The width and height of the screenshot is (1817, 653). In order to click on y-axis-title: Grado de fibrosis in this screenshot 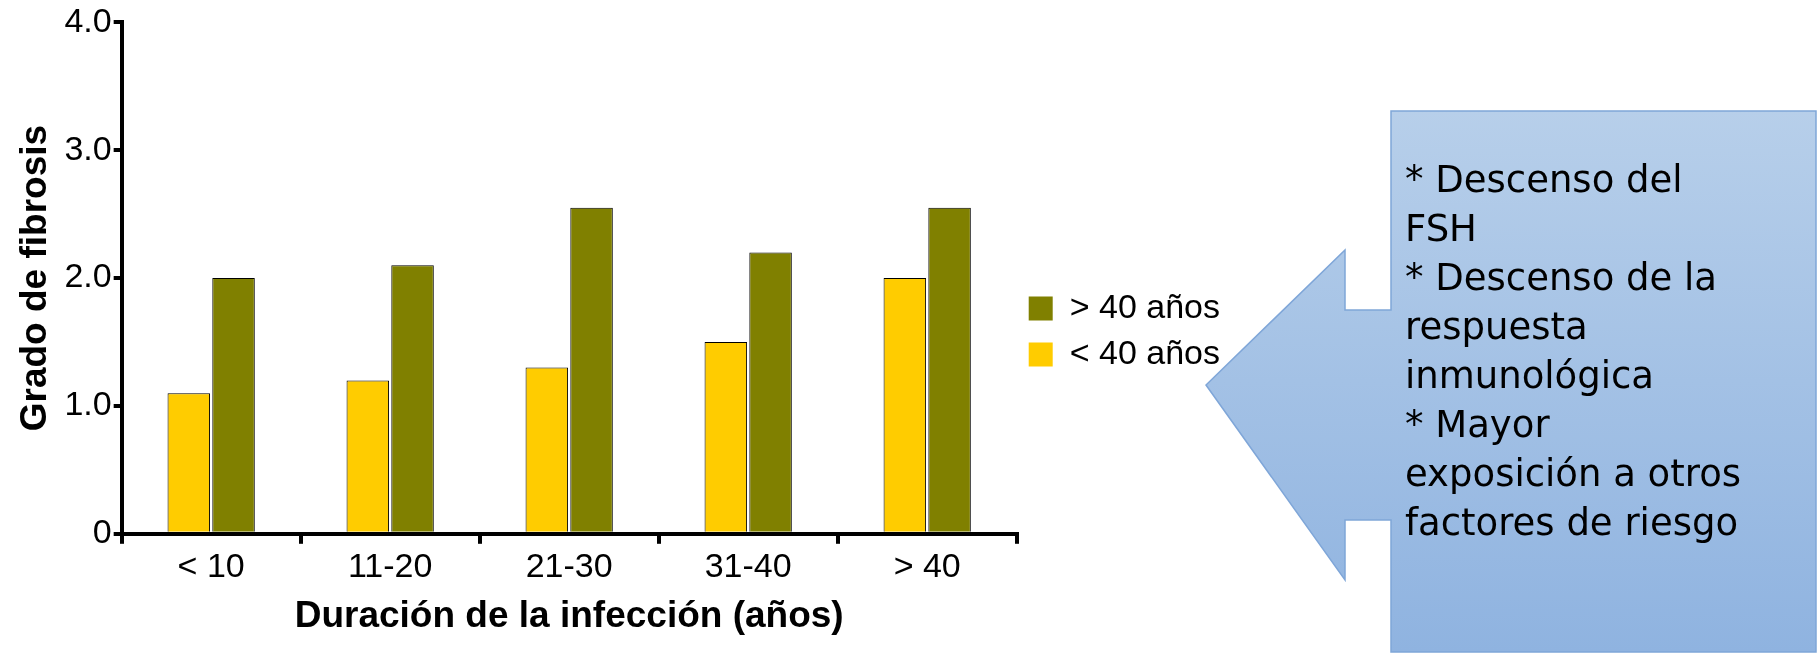, I will do `click(34, 278)`.